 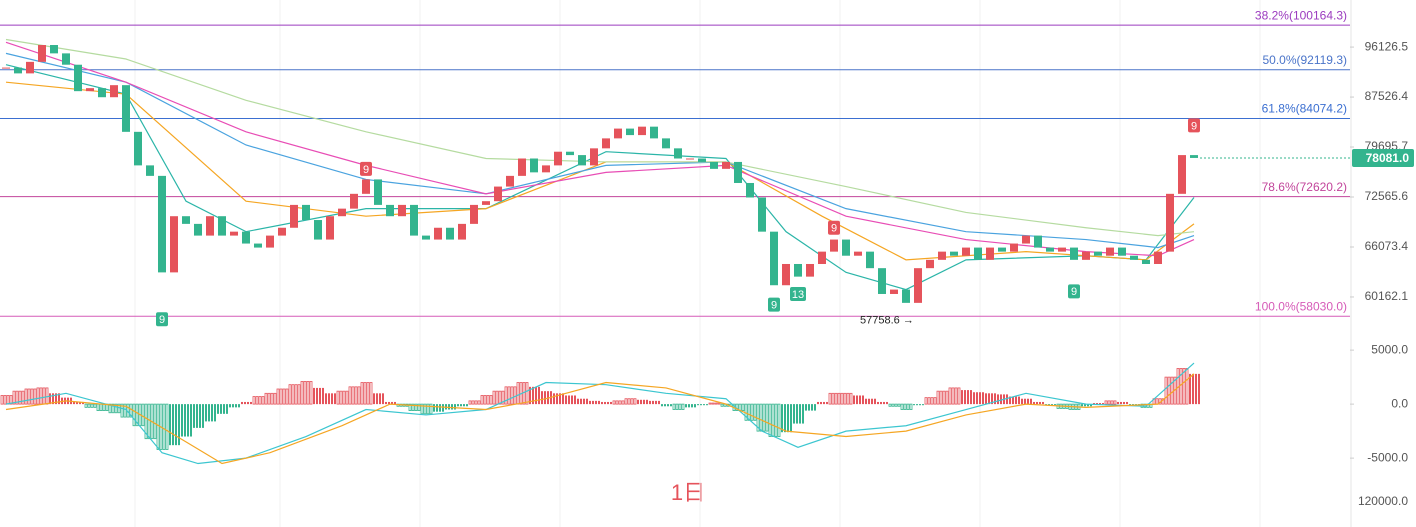 What do you see at coordinates (1301, 15) in the screenshot?
I see `fib-label: 38.2%(100164.3)` at bounding box center [1301, 15].